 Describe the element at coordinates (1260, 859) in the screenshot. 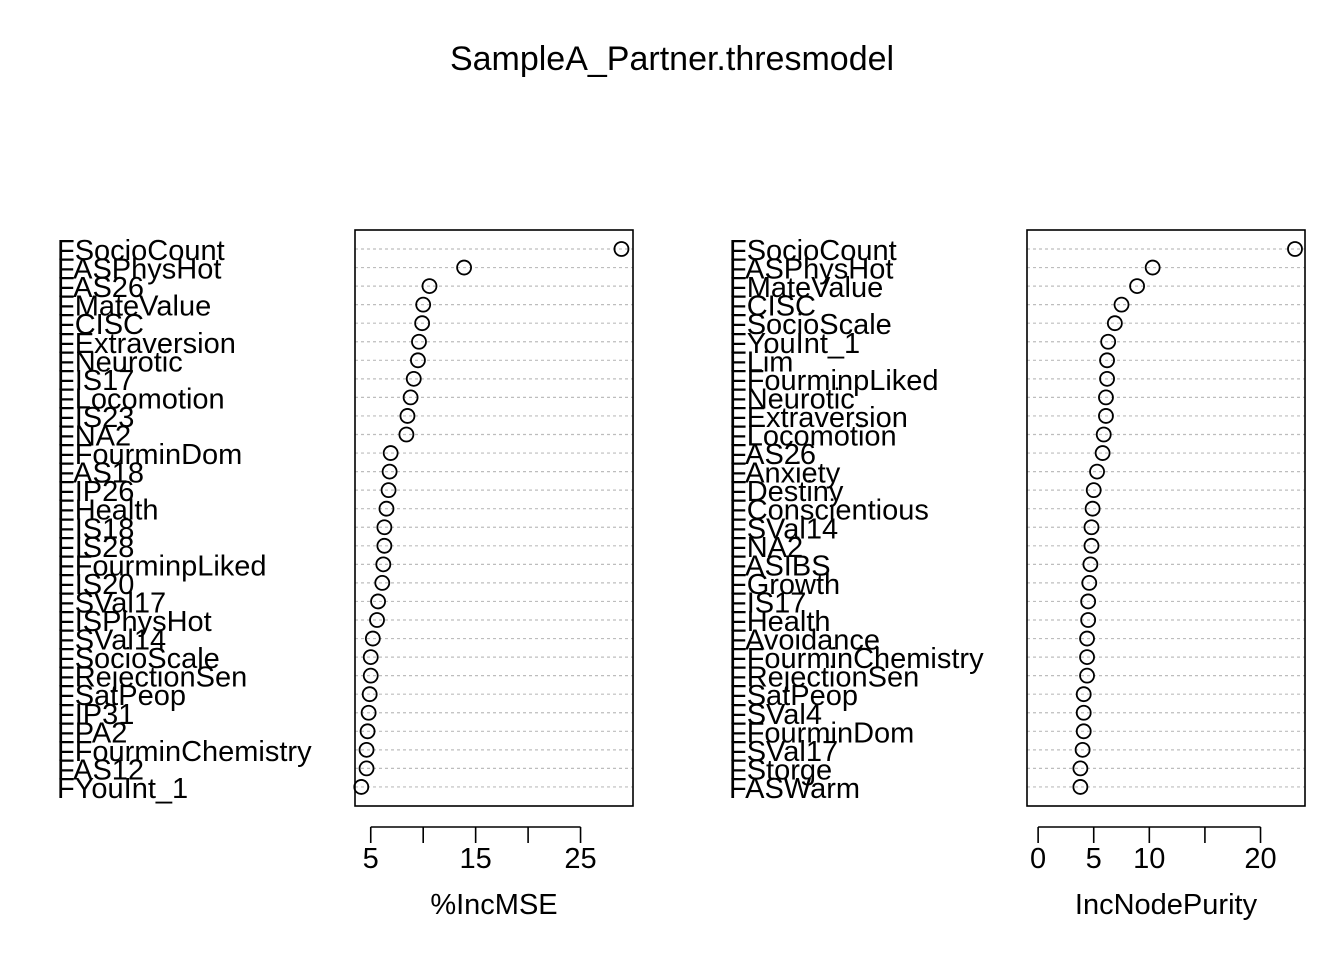

I see `x-tick-label: 20` at that location.